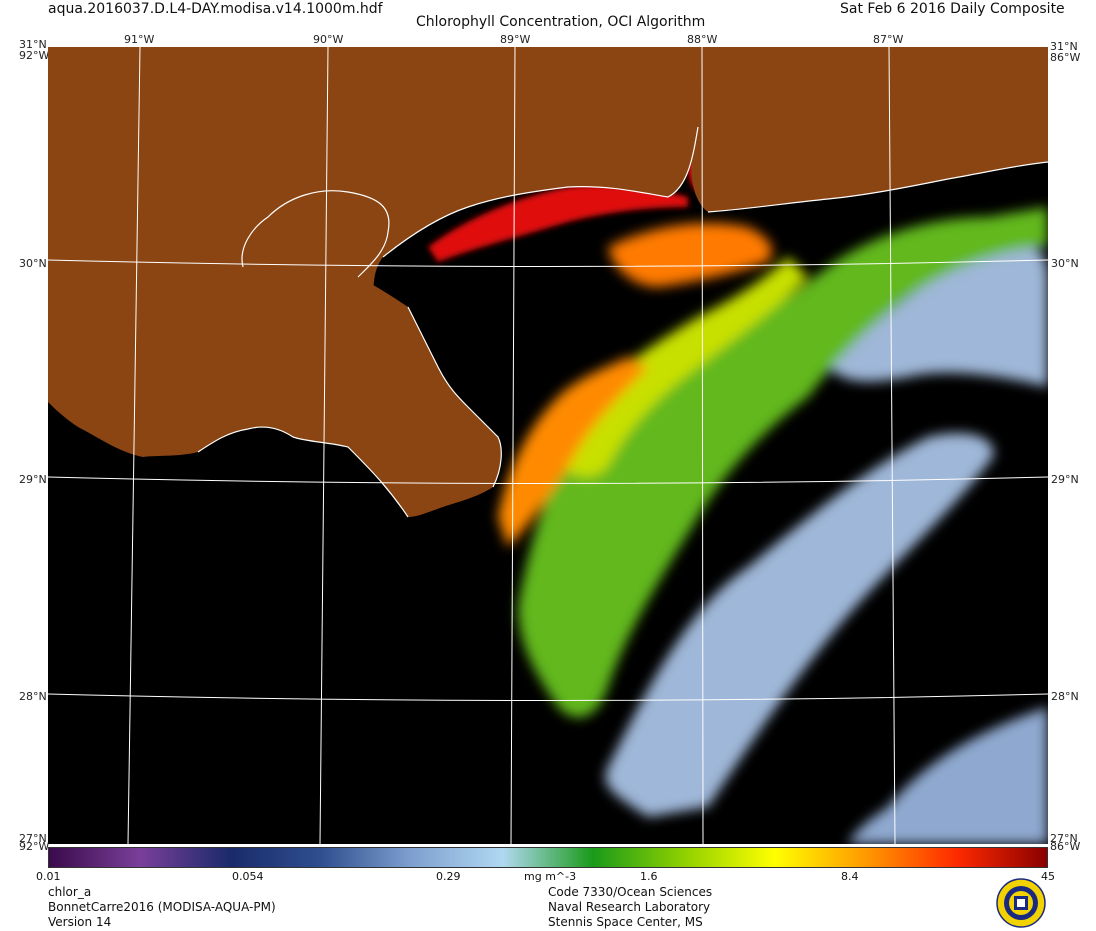 The height and width of the screenshot is (931, 1096). Describe the element at coordinates (561, 22) in the screenshot. I see `map-title: Chlorophyll Concentration, OCI Algorithm` at that location.